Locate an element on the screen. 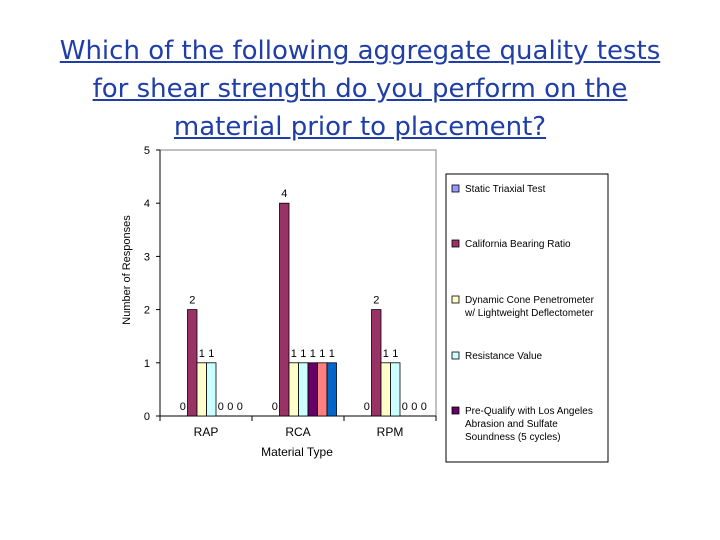 This screenshot has width=720, height=540. x-tick-label: RAP is located at coordinates (206, 432).